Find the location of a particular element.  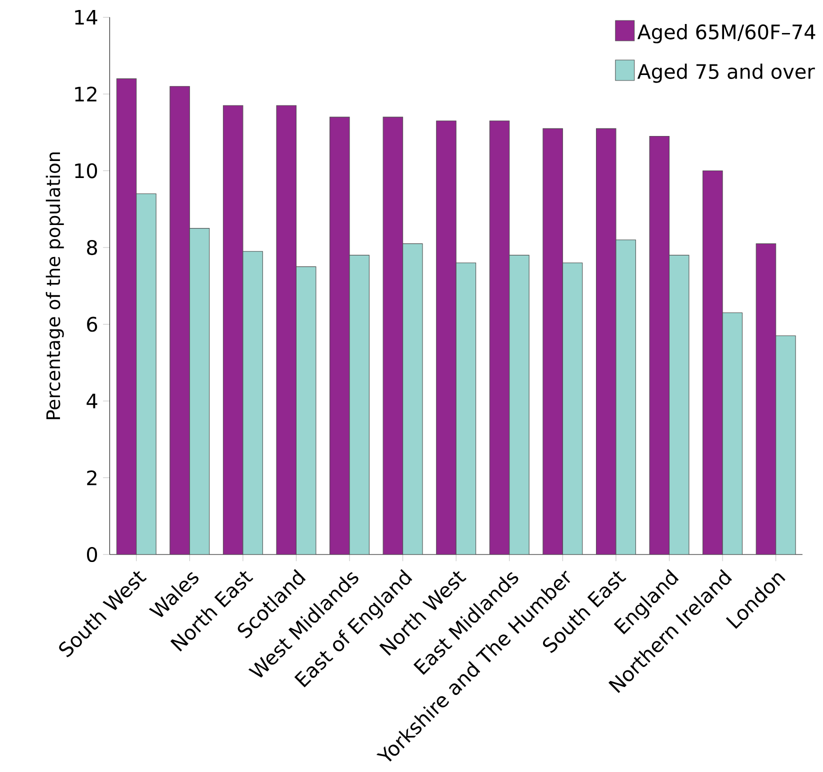

legend-label: Aged 75 and over is located at coordinates (726, 74).